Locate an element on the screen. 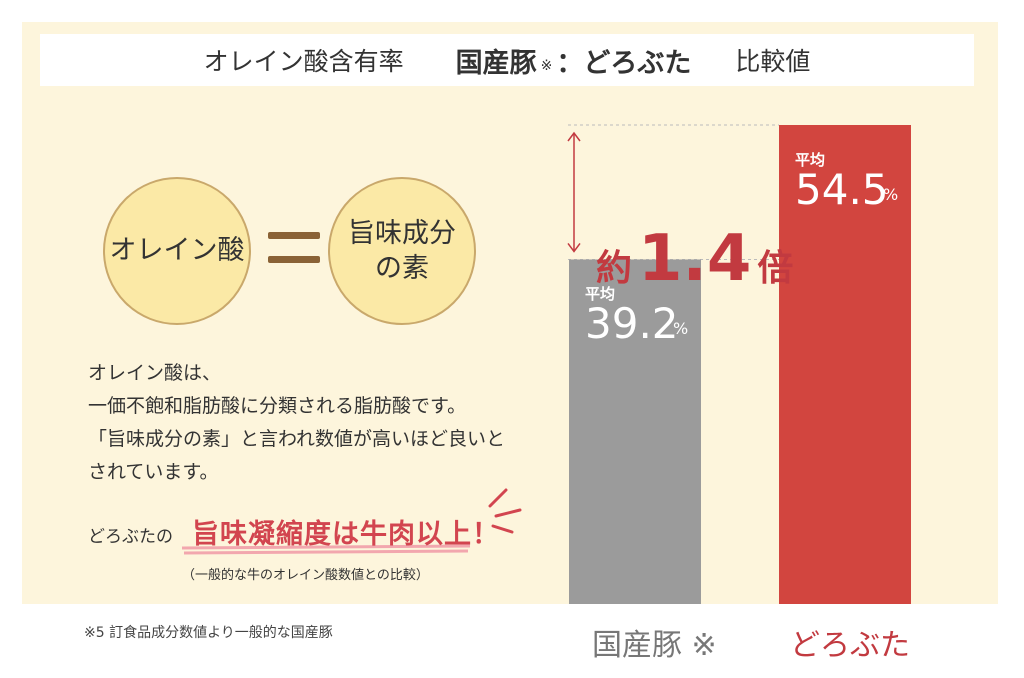 This screenshot has width=1024, height=678. description-line: 一価不飽和脂肪酸に分類される脂肪酸です。 is located at coordinates (277, 406).